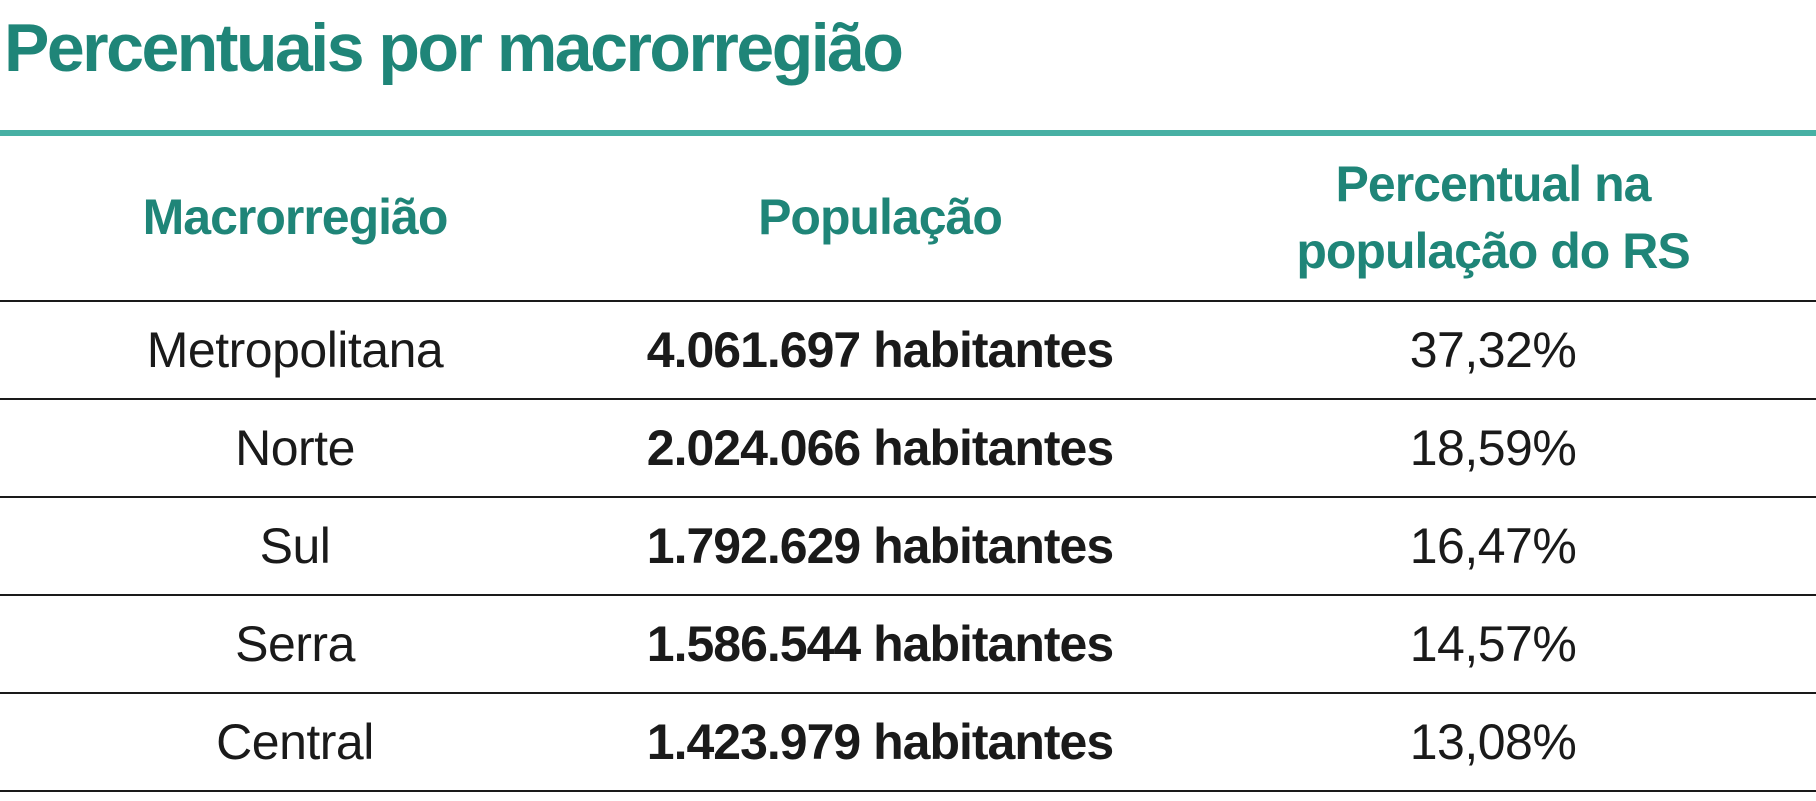  Describe the element at coordinates (295, 217) in the screenshot. I see `header-region: Macrorregião` at that location.